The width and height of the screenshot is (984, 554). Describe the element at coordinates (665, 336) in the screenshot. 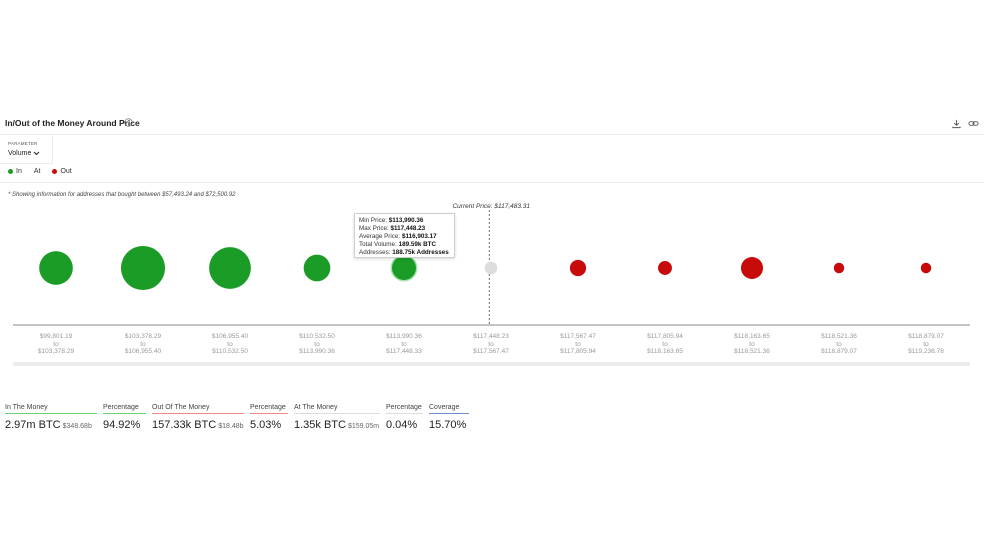

I see `tick-label-from: $117,805.94` at that location.